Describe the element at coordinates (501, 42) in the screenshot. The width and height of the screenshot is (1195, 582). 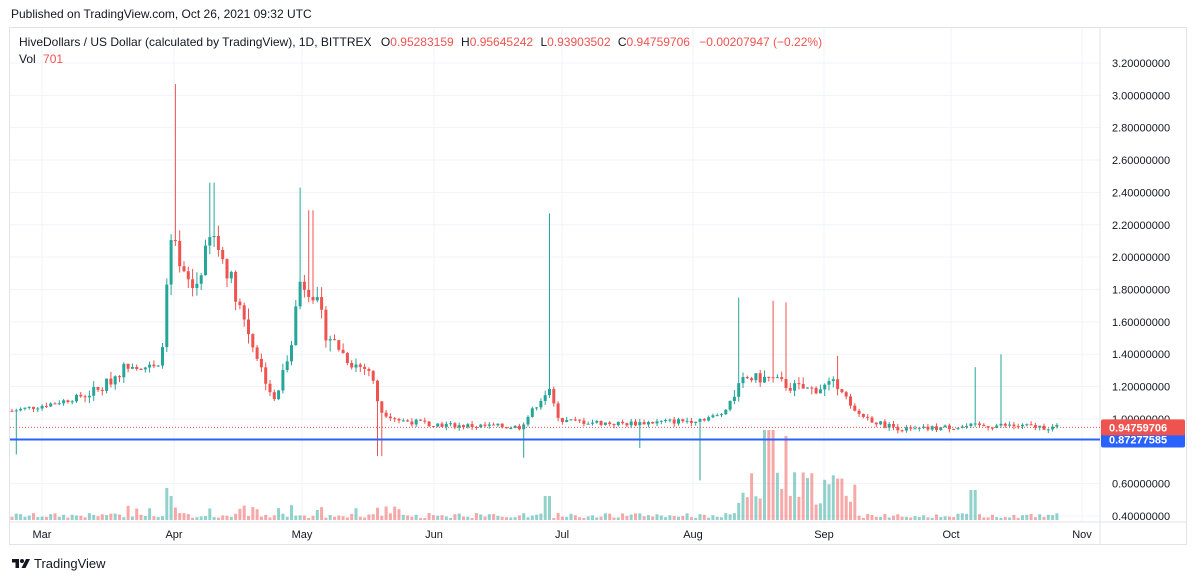
I see `high-value: 0.95645242` at that location.